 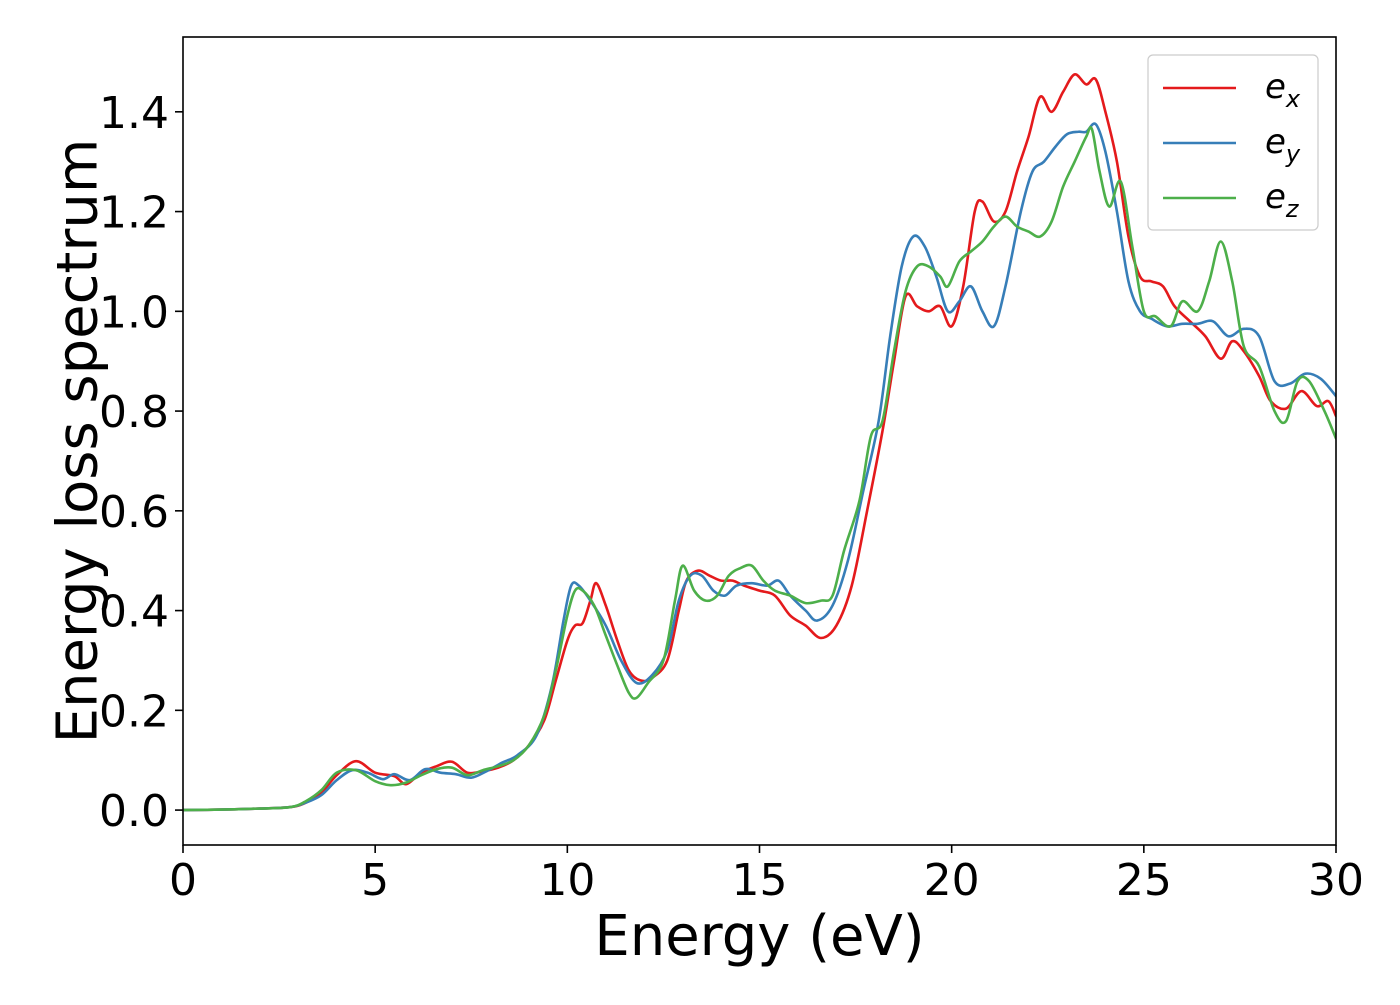 What do you see at coordinates (134, 512) in the screenshot?
I see `y-tick-label: 0.6` at bounding box center [134, 512].